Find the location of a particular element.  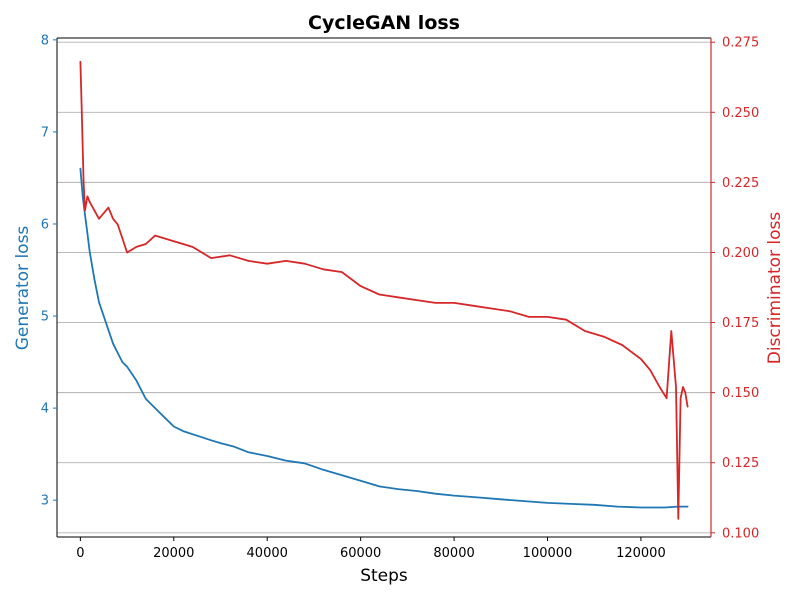

y-right-tick-label: 0.275 is located at coordinates (740, 43).